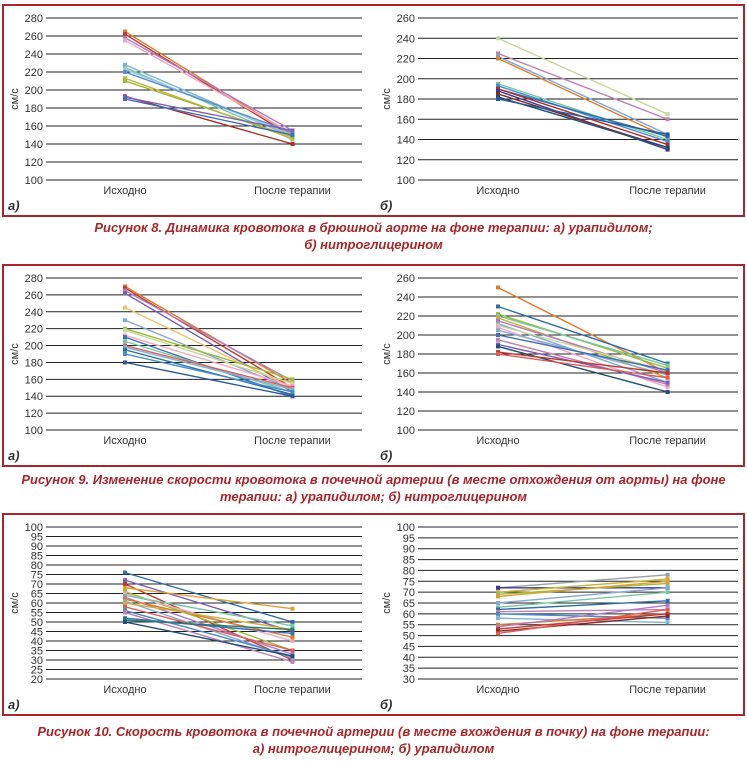 Image resolution: width=747 pixels, height=761 pixels. I want to click on y-tick-label: 200, so click(406, 336).